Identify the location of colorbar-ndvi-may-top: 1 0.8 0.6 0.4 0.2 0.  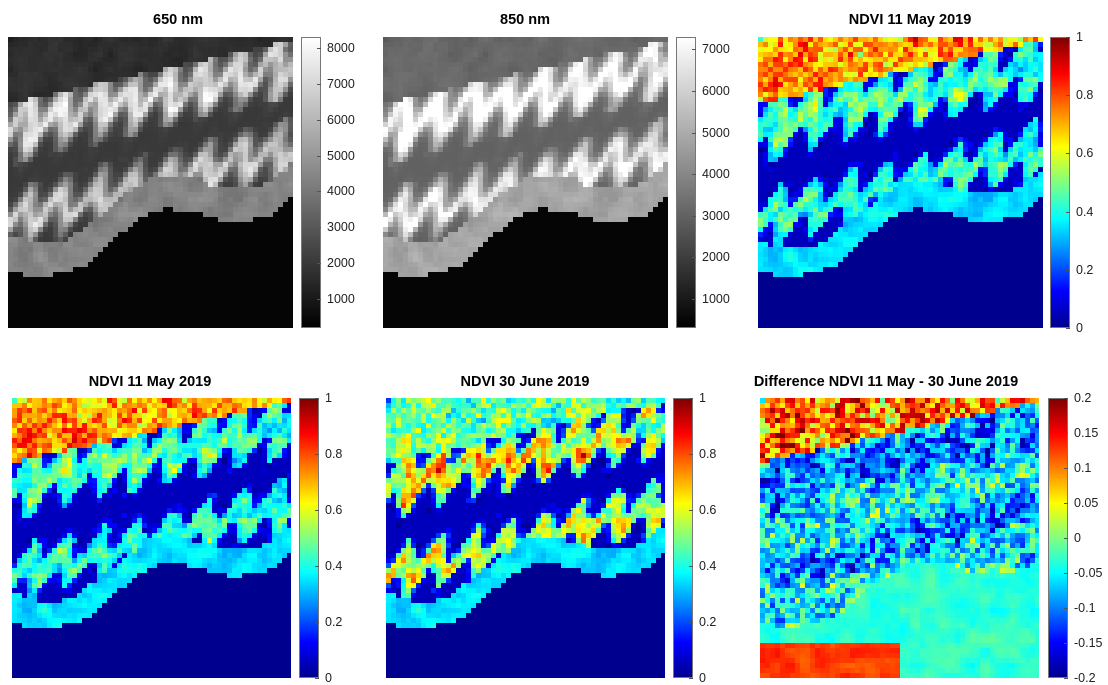
(1071, 182).